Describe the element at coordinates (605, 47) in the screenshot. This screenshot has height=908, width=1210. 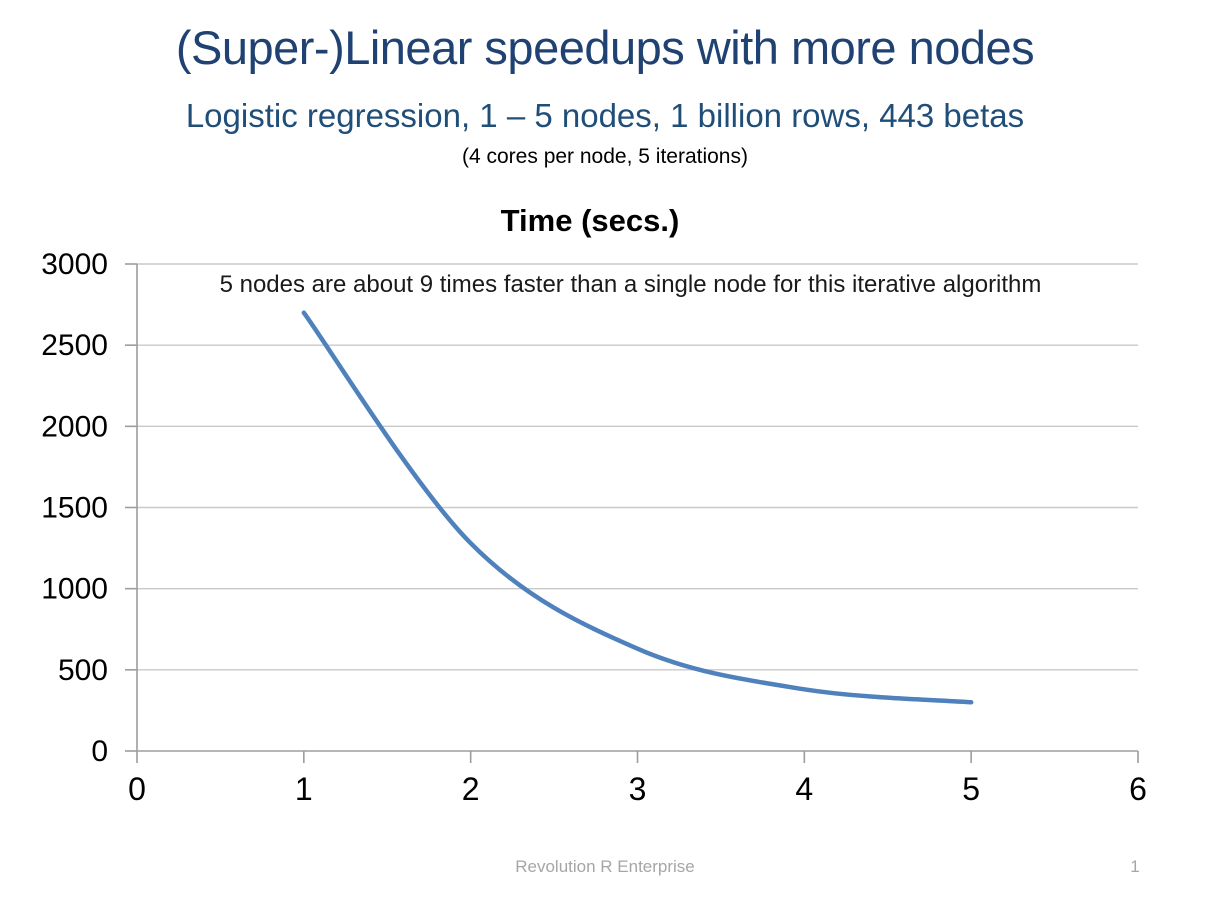
I see `slide-title: (Super-)Linear speedups with more nodes` at that location.